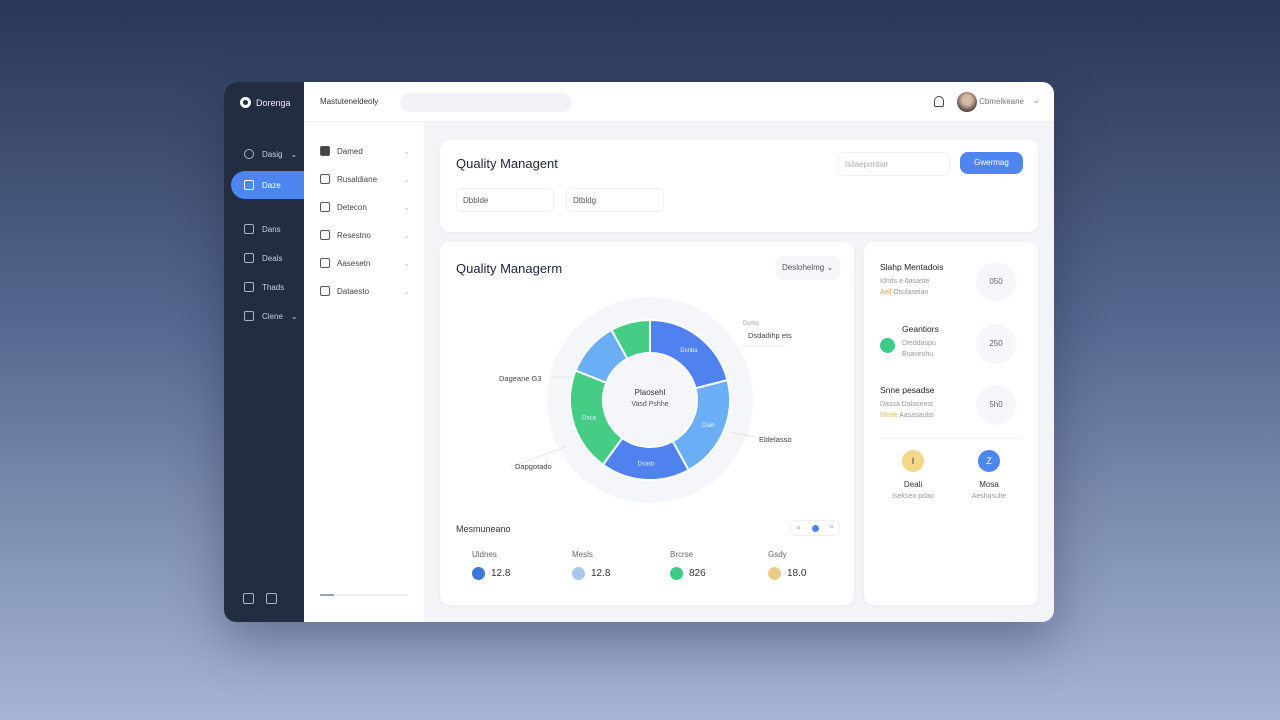 This screenshot has height=720, width=1280. What do you see at coordinates (894, 164) in the screenshot?
I see `filter-search: tsilaepontiar` at bounding box center [894, 164].